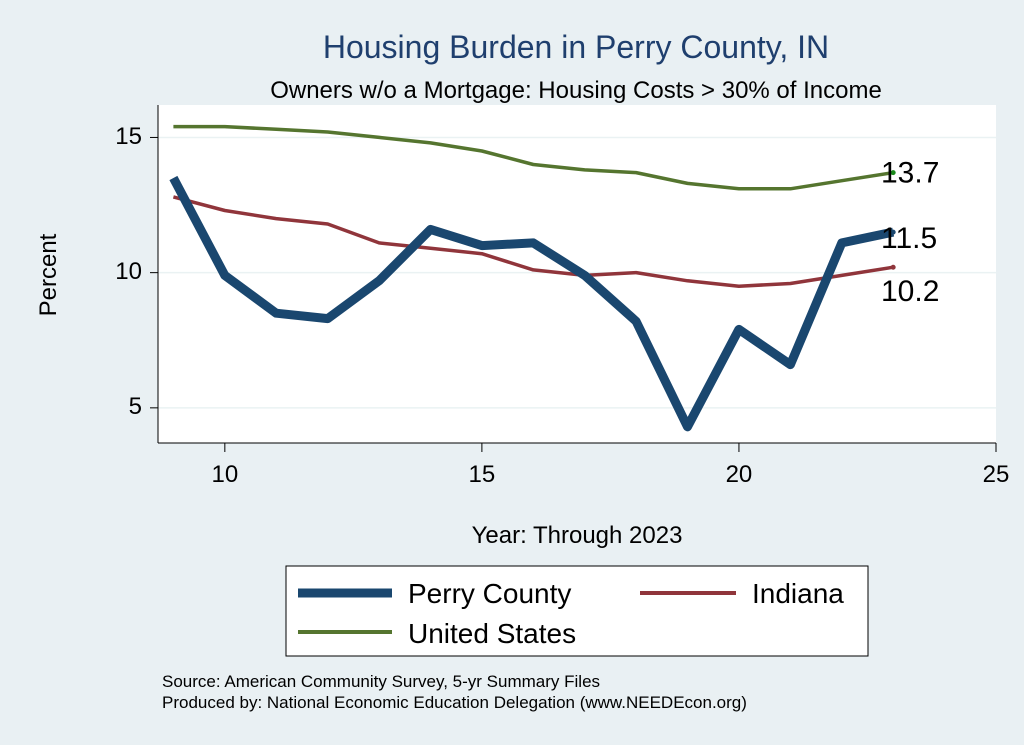 The width and height of the screenshot is (1024, 745). I want to click on end-marker-united-states, so click(893, 173).